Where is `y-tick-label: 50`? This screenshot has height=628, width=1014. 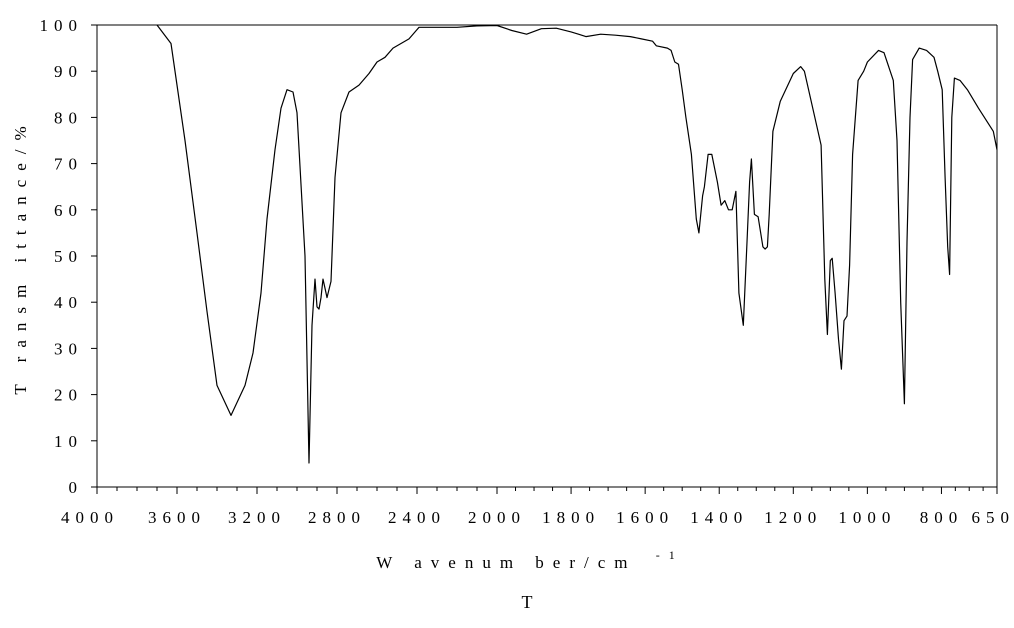 y-tick-label: 50 is located at coordinates (68, 256).